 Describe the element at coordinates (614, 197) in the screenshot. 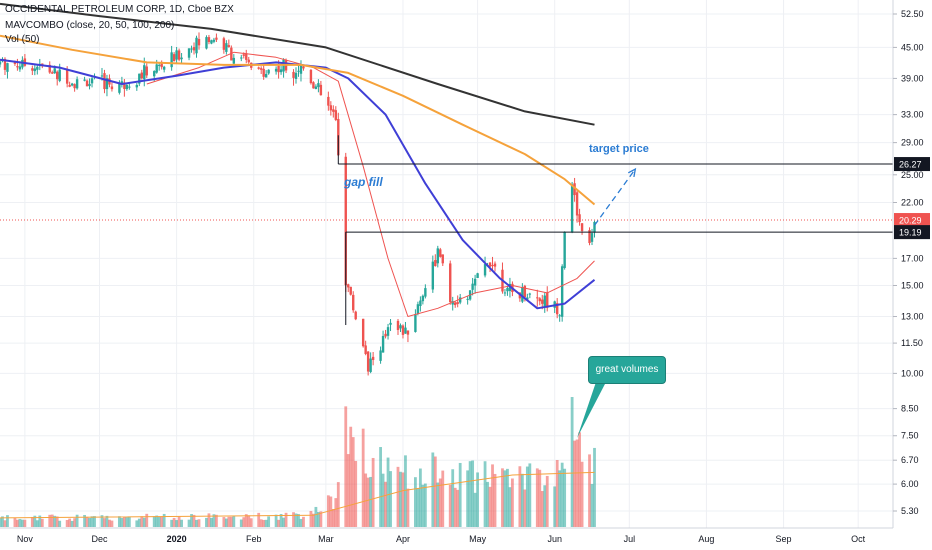

I see `target-projection-line` at that location.